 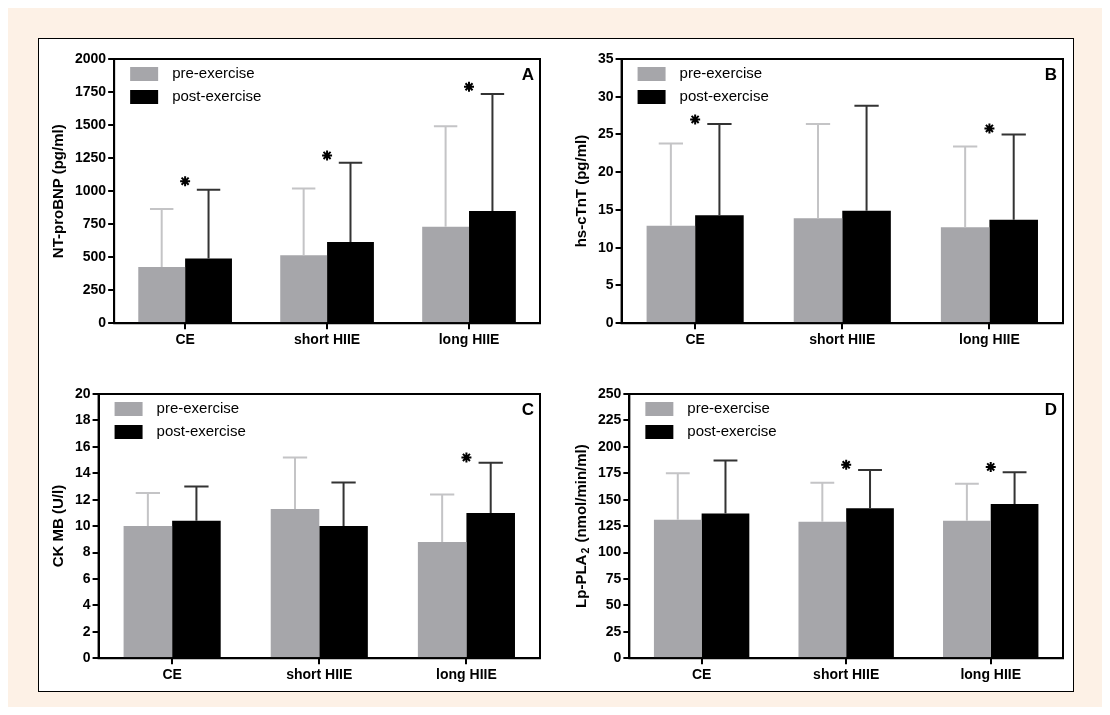 What do you see at coordinates (610, 524) in the screenshot?
I see `y-tick-label: 125` at bounding box center [610, 524].